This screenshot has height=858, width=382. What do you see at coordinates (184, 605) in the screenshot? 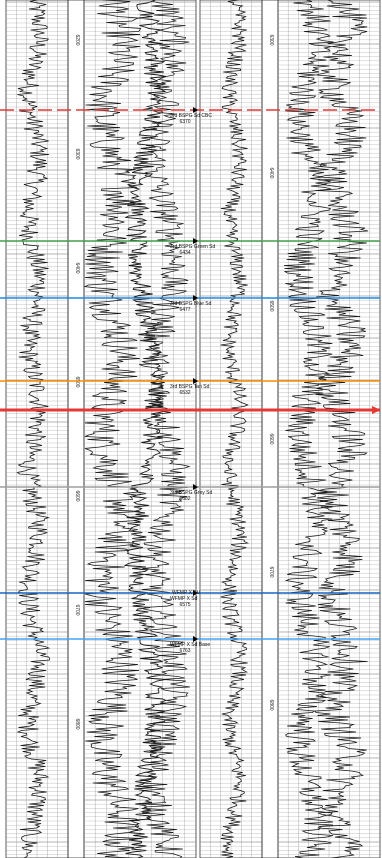
I see `formation-top-depth: 6575` at bounding box center [184, 605].